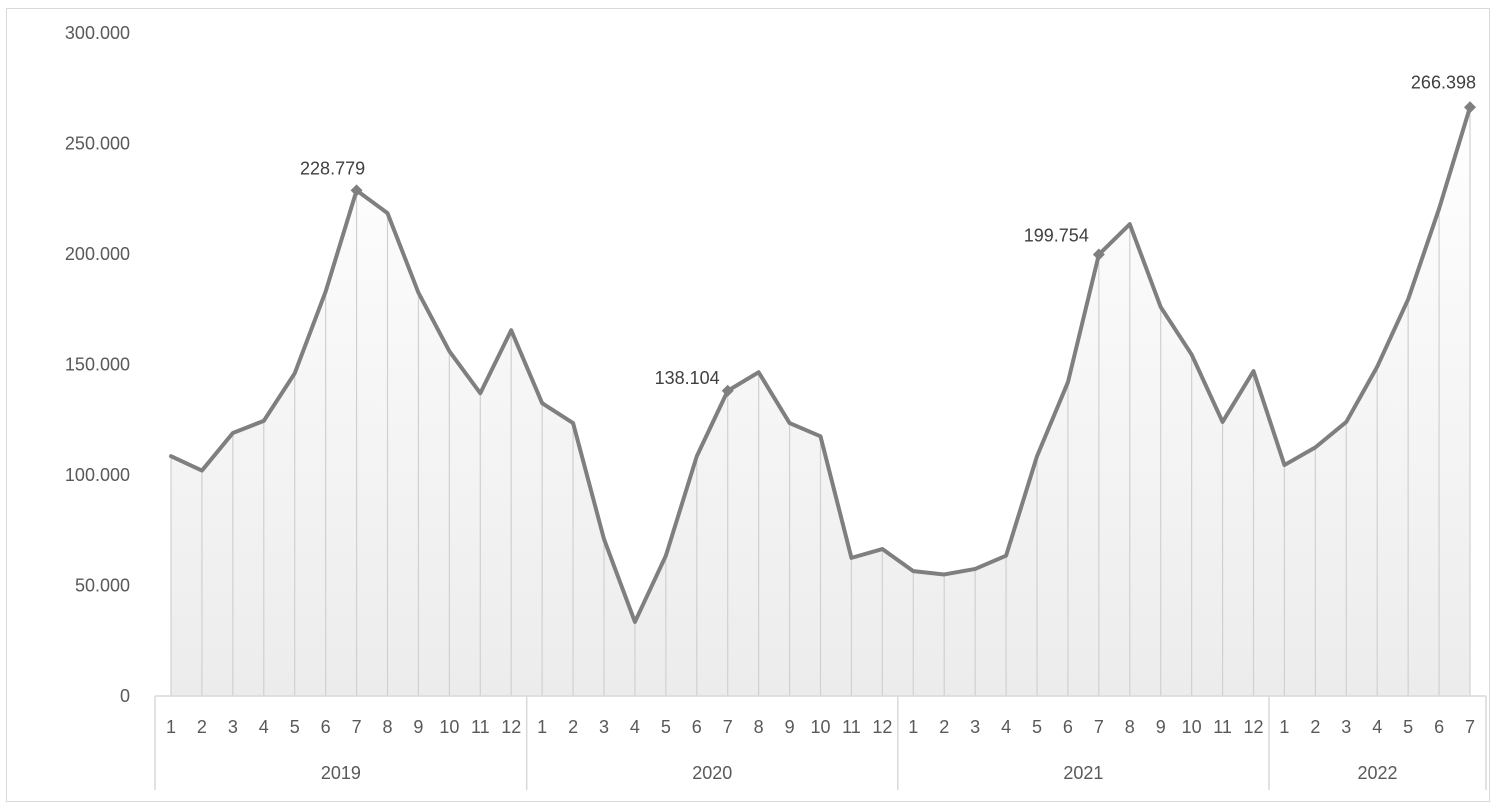 This screenshot has width=1495, height=810. Describe the element at coordinates (125, 696) in the screenshot. I see `y-tick-label: 0` at that location.